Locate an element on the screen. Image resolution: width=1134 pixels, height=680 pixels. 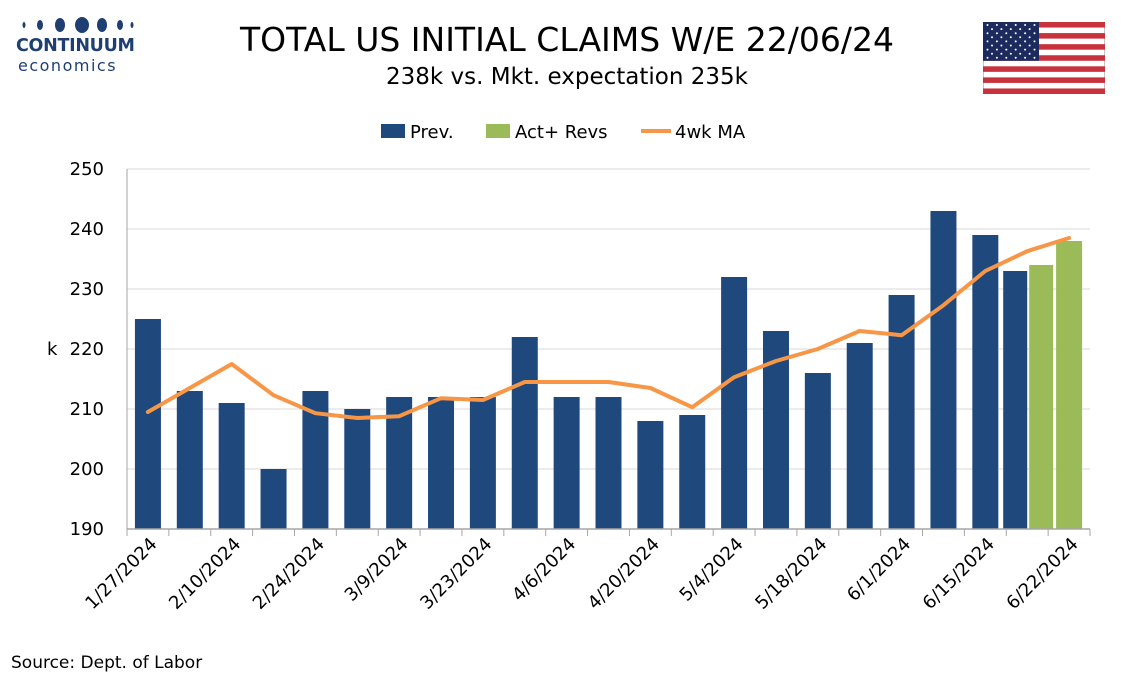
y-tick-label: 240 is located at coordinates (87, 229).